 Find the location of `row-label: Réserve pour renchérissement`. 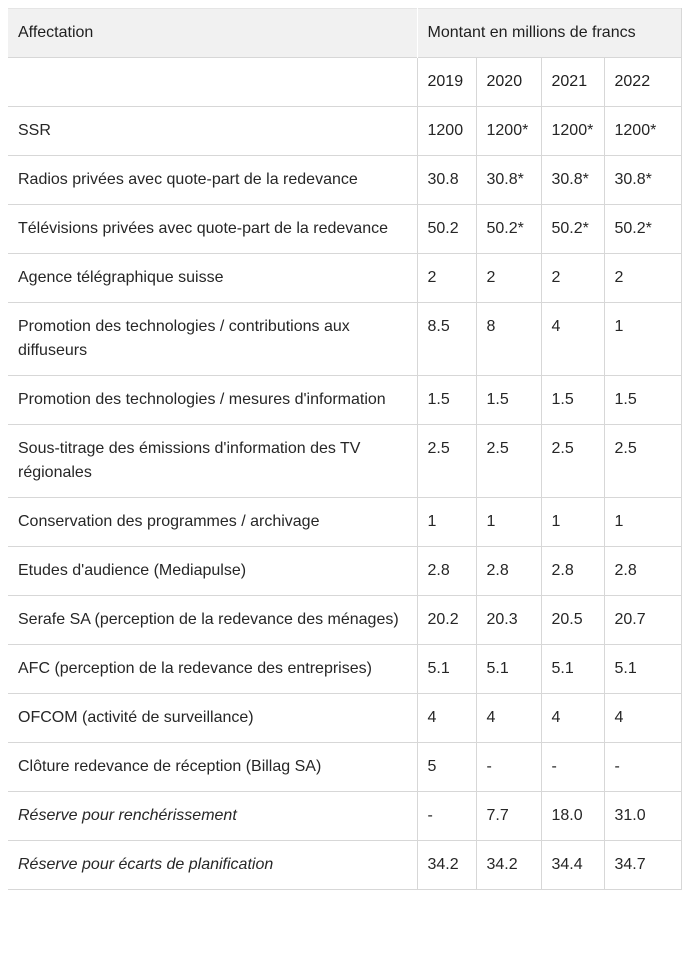

row-label: Réserve pour renchérissement is located at coordinates (127, 815).